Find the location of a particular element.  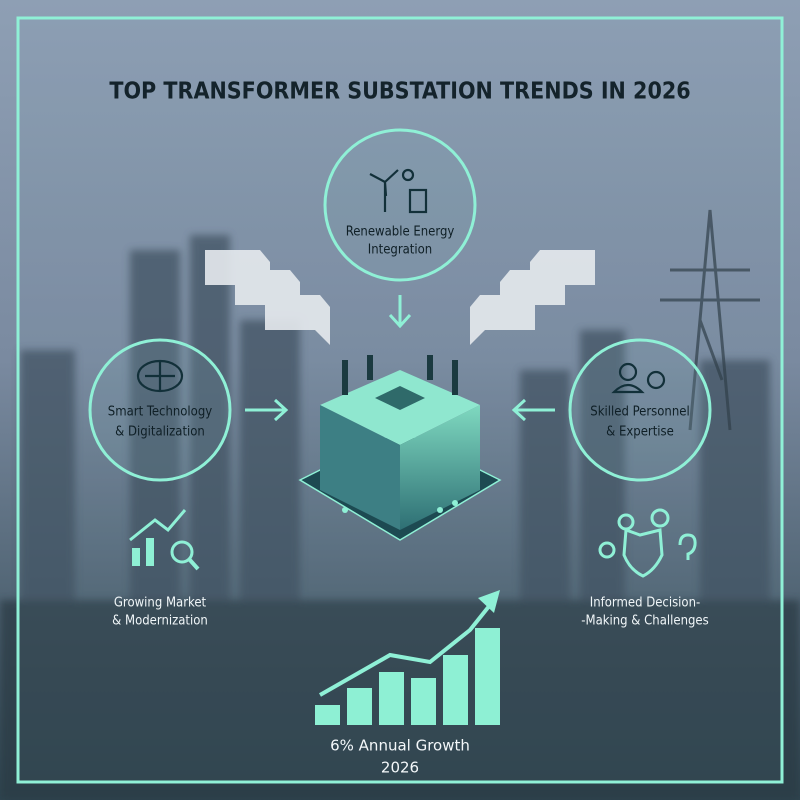

growth-label: 2026 is located at coordinates (400, 768).